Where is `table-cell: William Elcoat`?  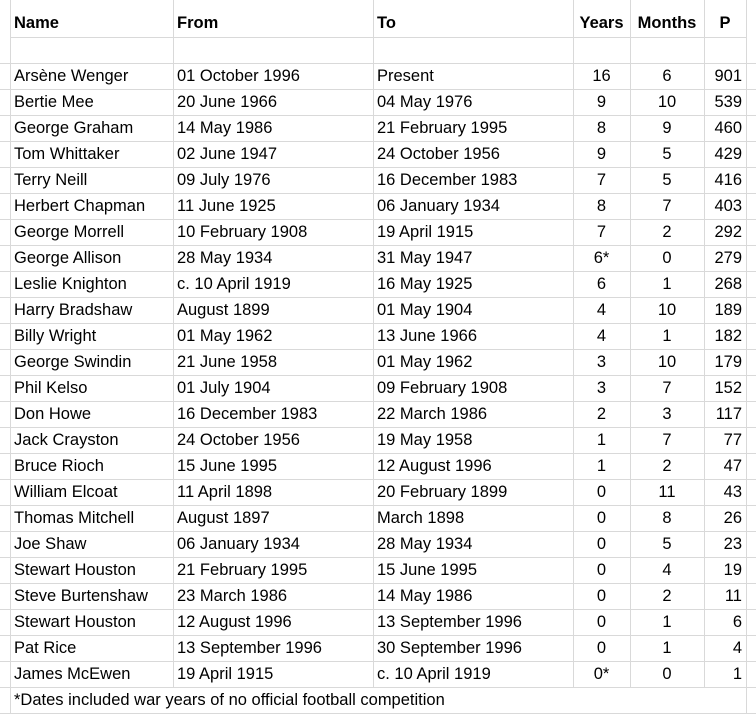 table-cell: William Elcoat is located at coordinates (66, 492).